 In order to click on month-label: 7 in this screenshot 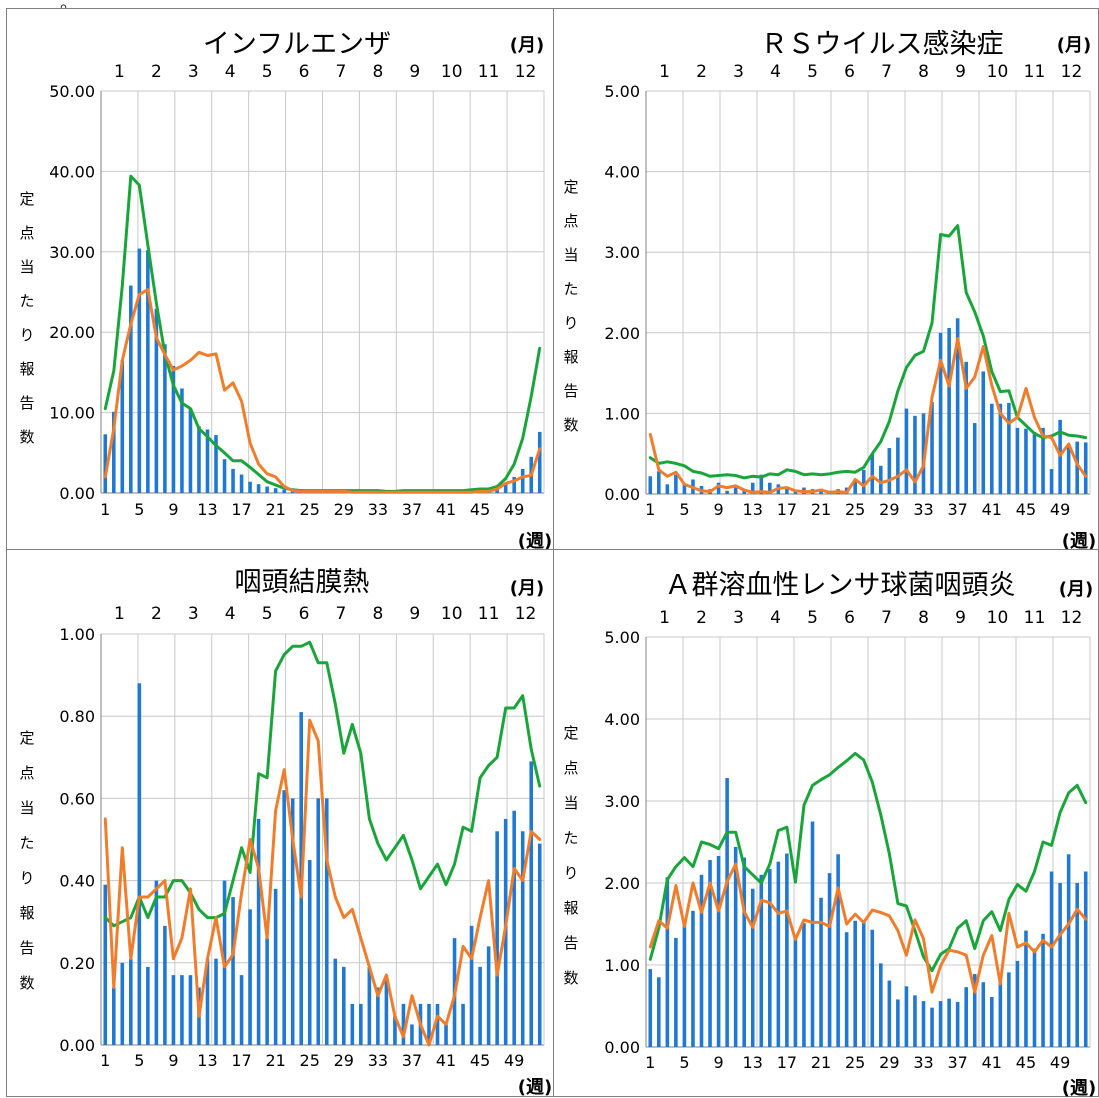, I will do `click(341, 614)`.